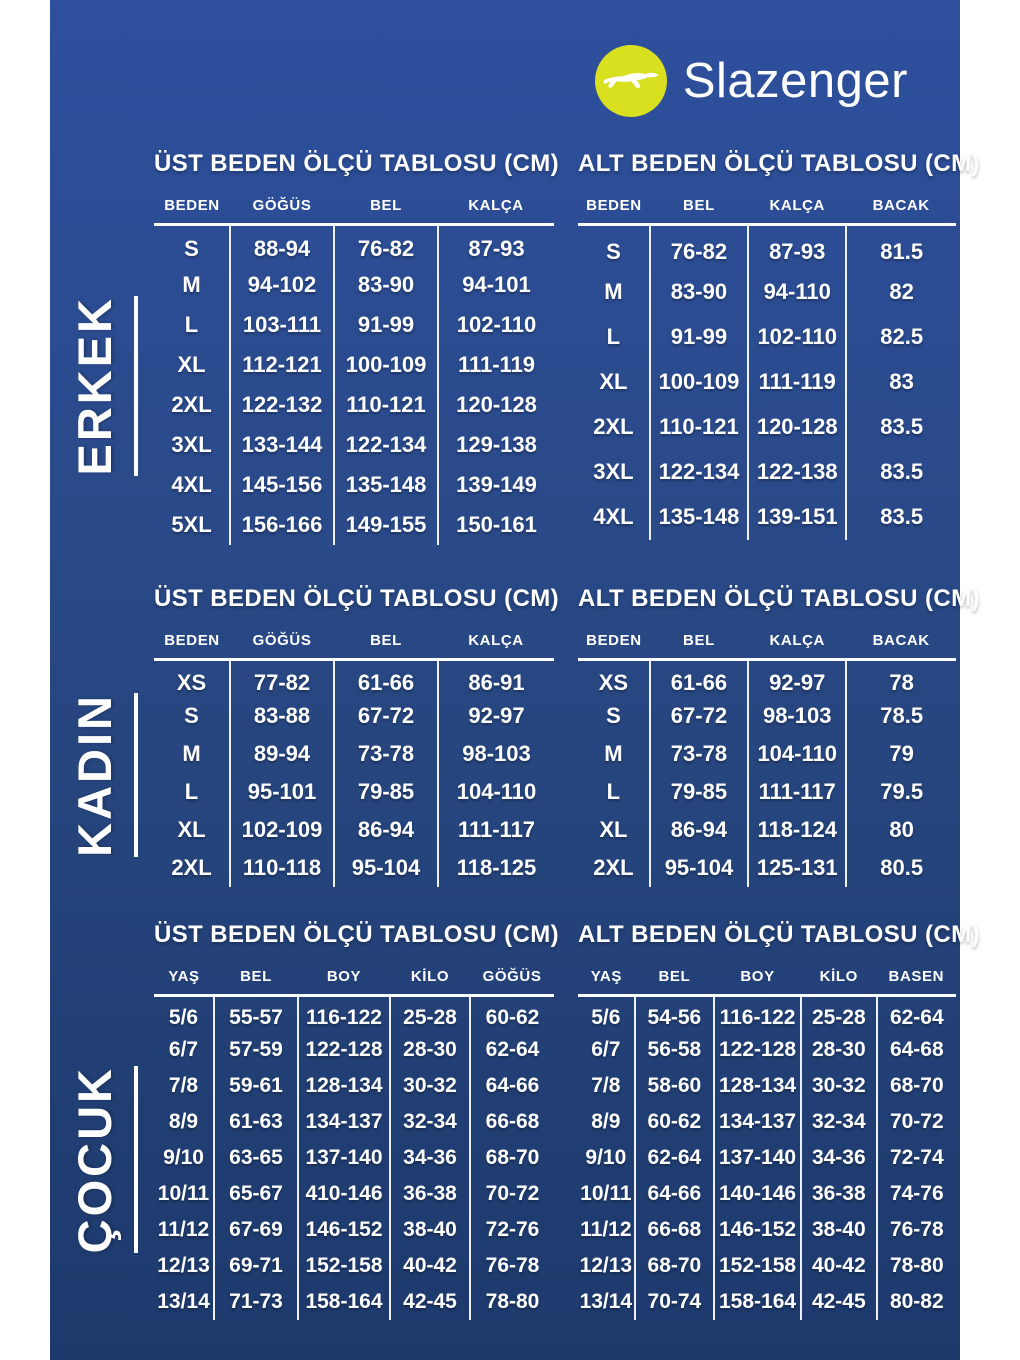 The width and height of the screenshot is (1020, 1360). Describe the element at coordinates (191, 829) in the screenshot. I see `table-cell: XL` at that location.